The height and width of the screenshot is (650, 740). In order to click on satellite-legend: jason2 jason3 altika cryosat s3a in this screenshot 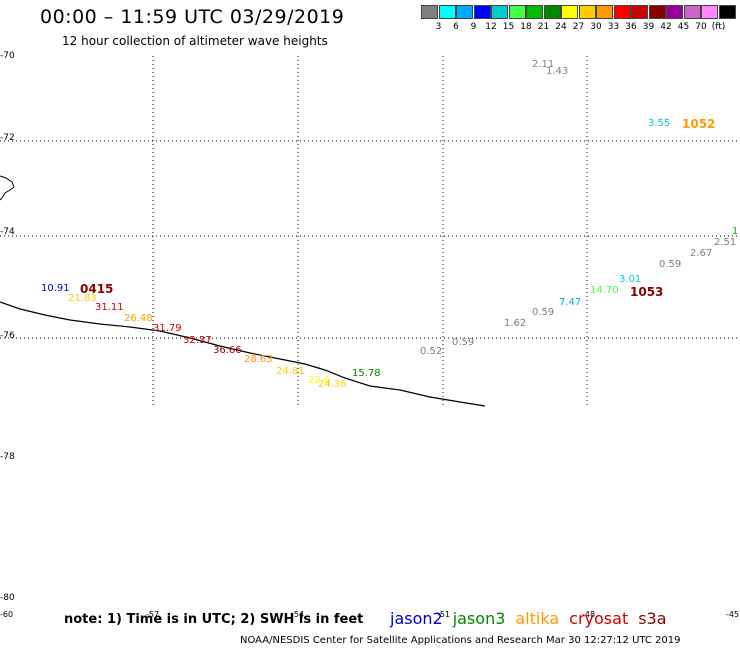, I will do `click(533, 618)`.